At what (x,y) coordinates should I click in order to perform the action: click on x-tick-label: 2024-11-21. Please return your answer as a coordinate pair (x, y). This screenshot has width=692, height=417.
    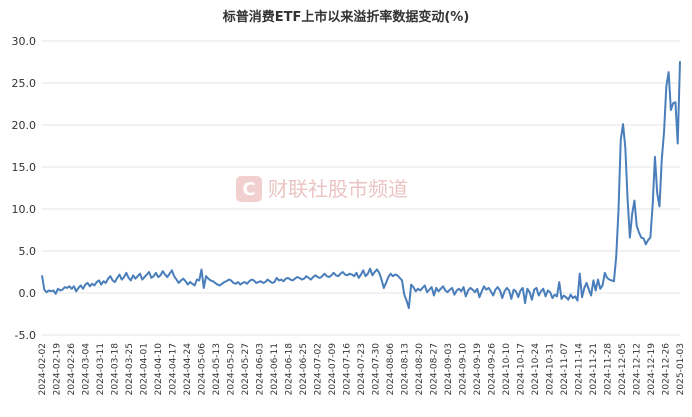
    Looking at the image, I should click on (594, 369).